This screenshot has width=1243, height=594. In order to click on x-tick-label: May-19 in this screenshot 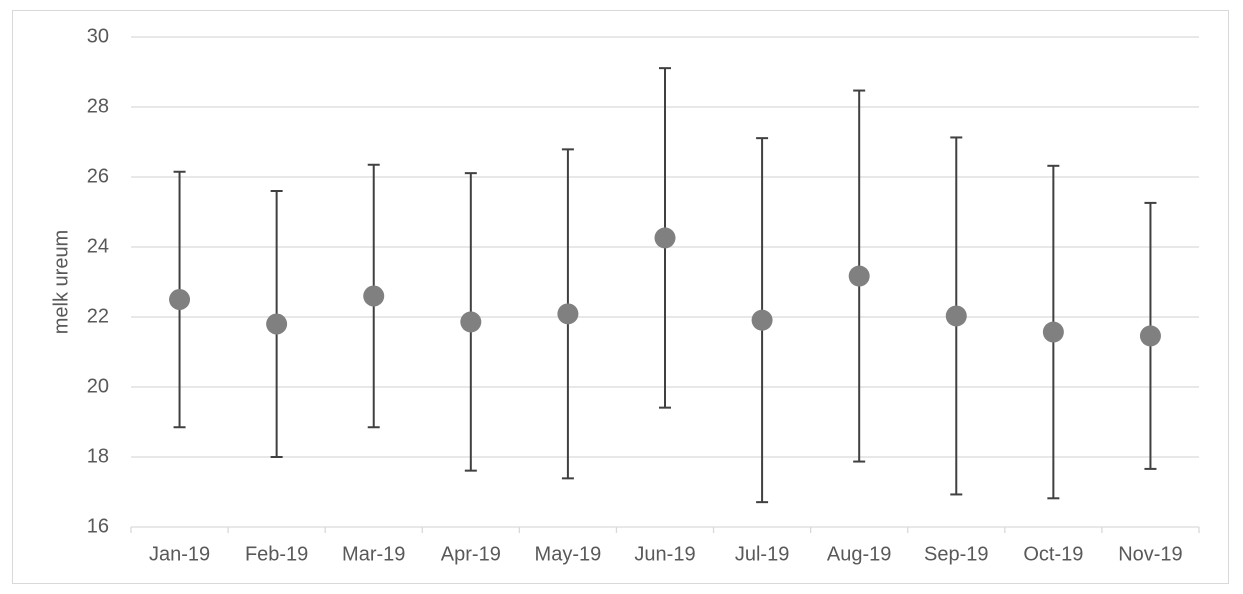, I will do `click(568, 554)`.